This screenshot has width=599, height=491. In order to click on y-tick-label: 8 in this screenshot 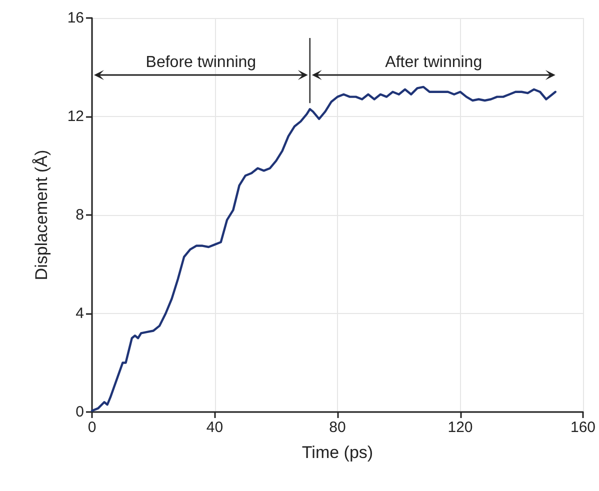, I will do `click(80, 215)`.